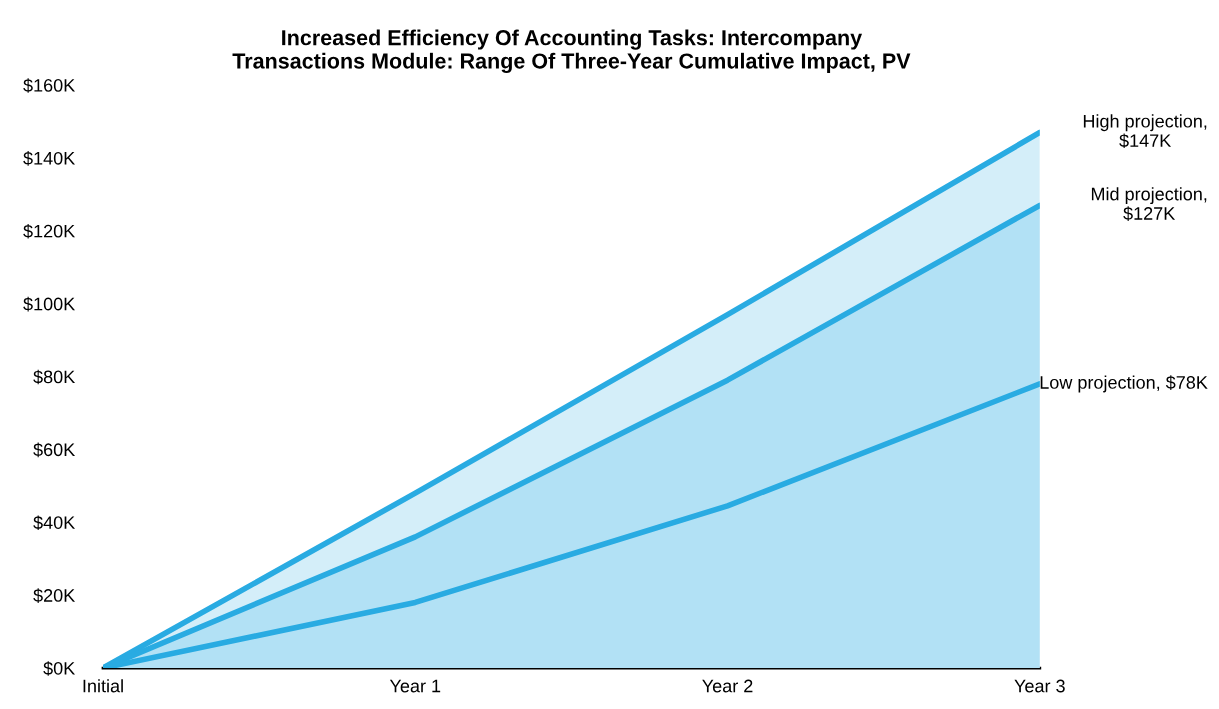  Describe the element at coordinates (54, 595) in the screenshot. I see `y-tick-label: $20K` at that location.